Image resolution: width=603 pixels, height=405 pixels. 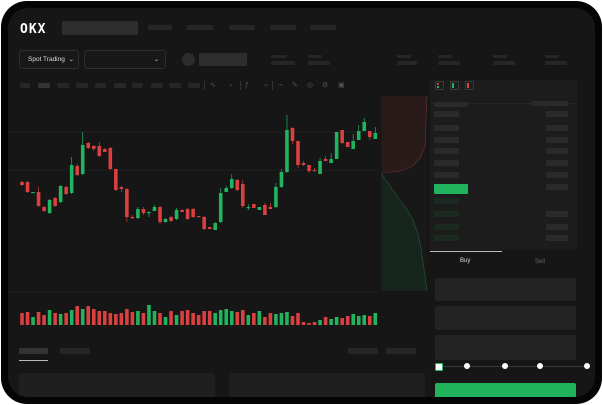 I want to click on amount-input, so click(x=505, y=318).